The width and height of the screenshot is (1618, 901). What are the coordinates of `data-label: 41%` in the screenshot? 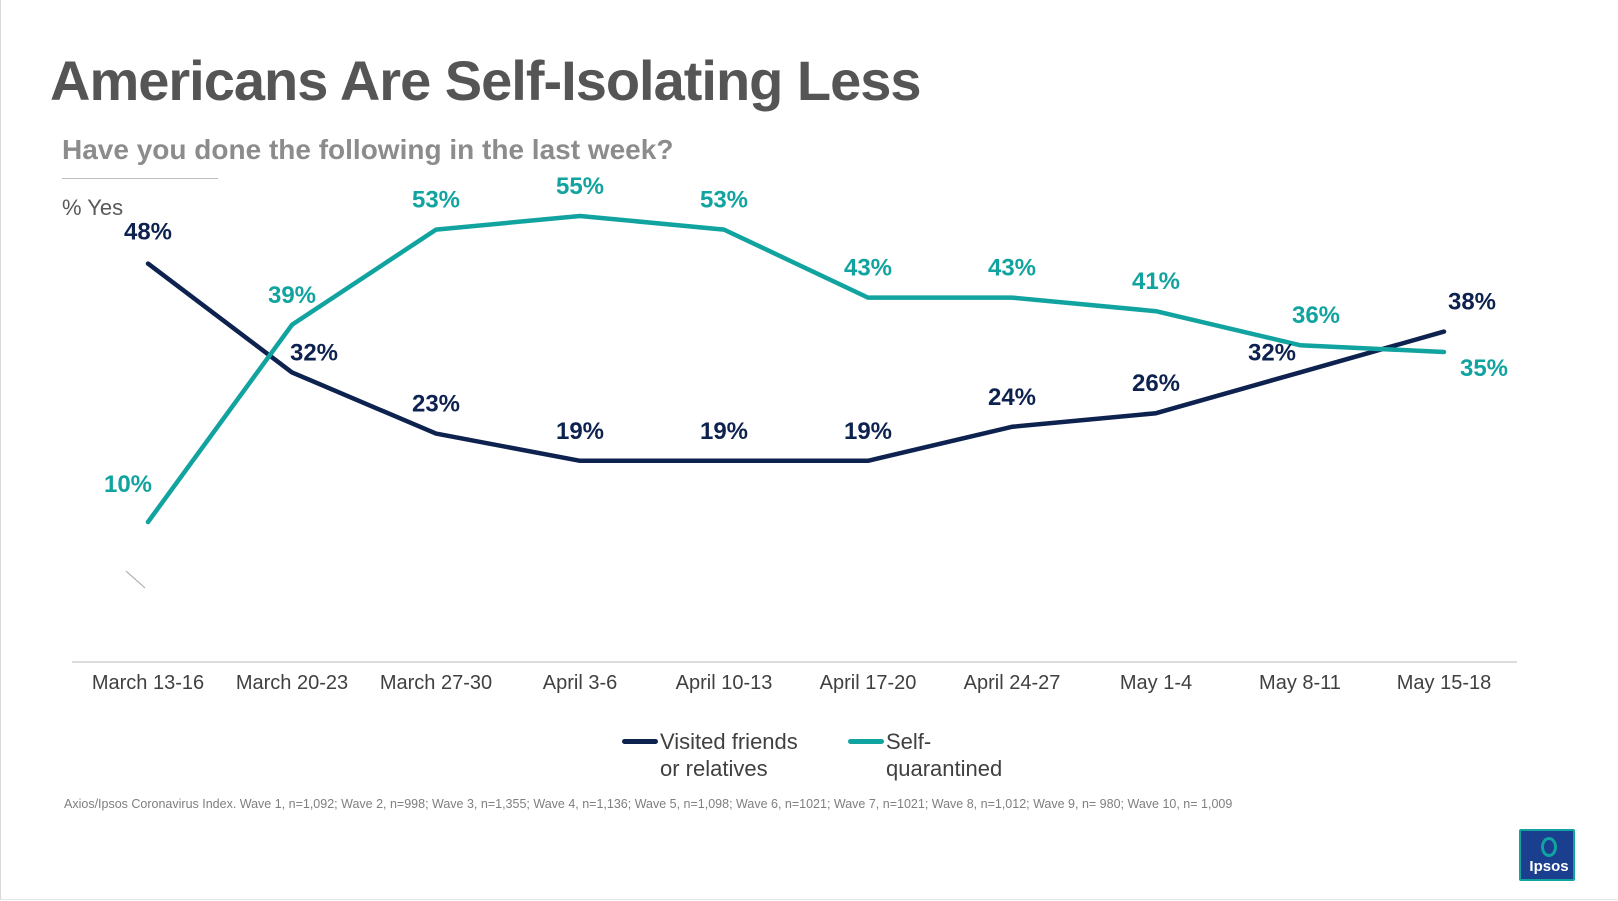 It's located at (1156, 281).